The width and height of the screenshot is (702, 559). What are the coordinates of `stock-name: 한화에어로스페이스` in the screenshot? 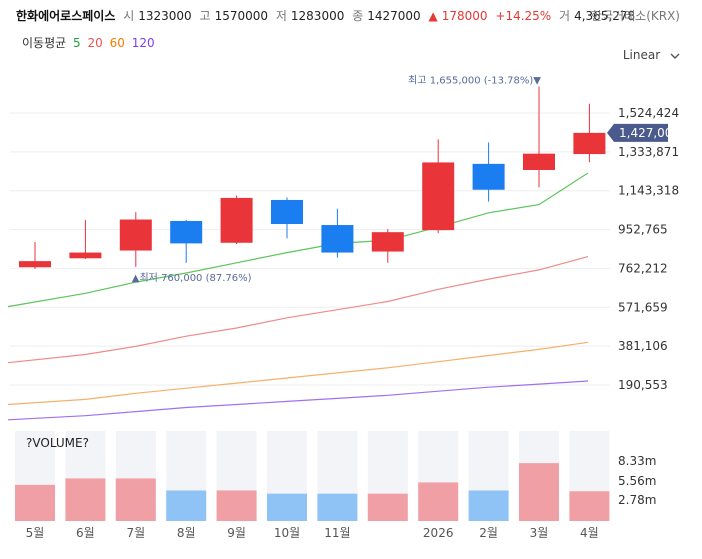 It's located at (66, 16).